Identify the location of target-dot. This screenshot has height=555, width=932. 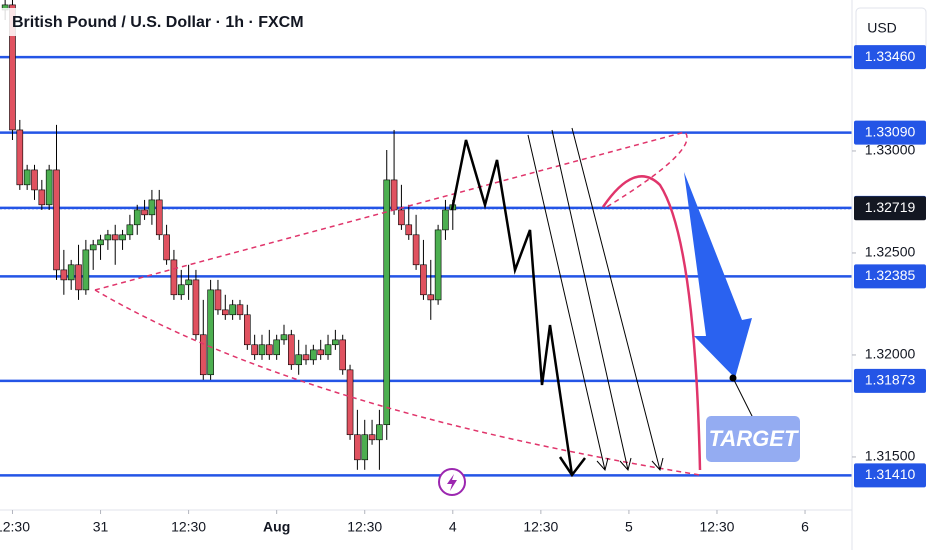
(733, 378).